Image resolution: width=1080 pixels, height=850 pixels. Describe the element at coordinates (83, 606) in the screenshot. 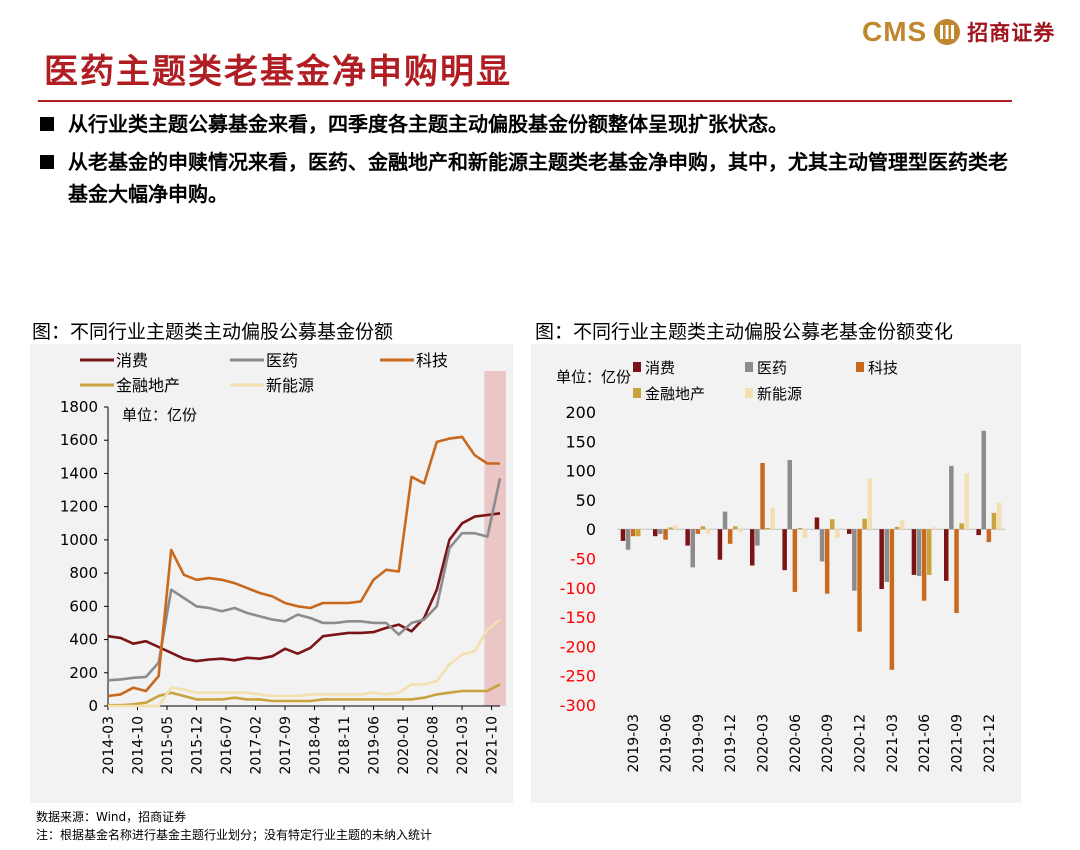

I see `y-tick-label: 600` at that location.